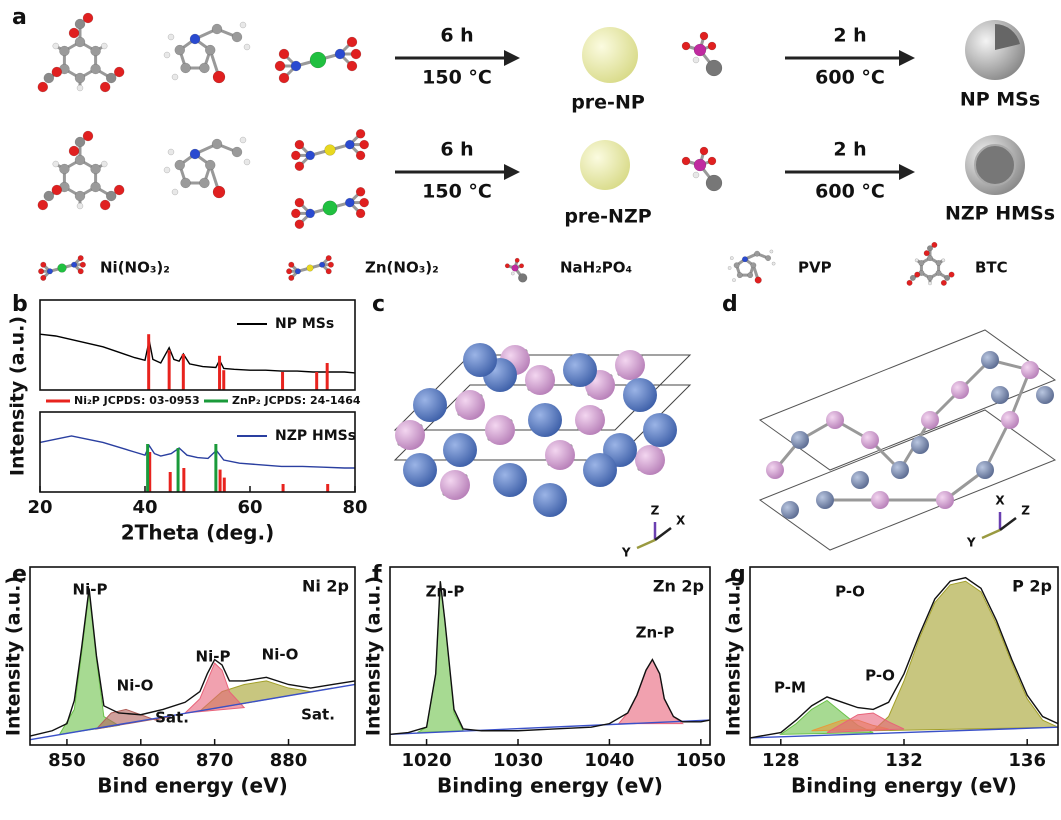  Describe the element at coordinates (608, 103) in the screenshot. I see `intermediate-label: pre-NP` at that location.